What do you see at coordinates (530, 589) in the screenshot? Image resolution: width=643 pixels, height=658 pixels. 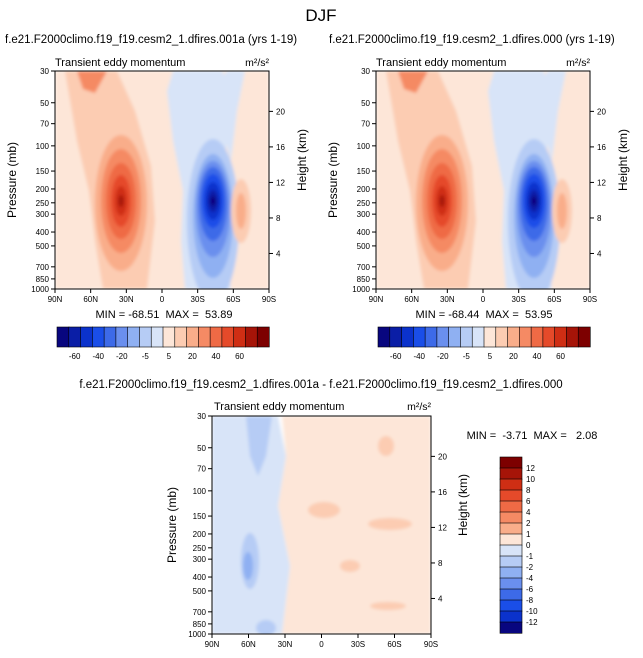 I see `colorbar-label: -6` at bounding box center [530, 589].